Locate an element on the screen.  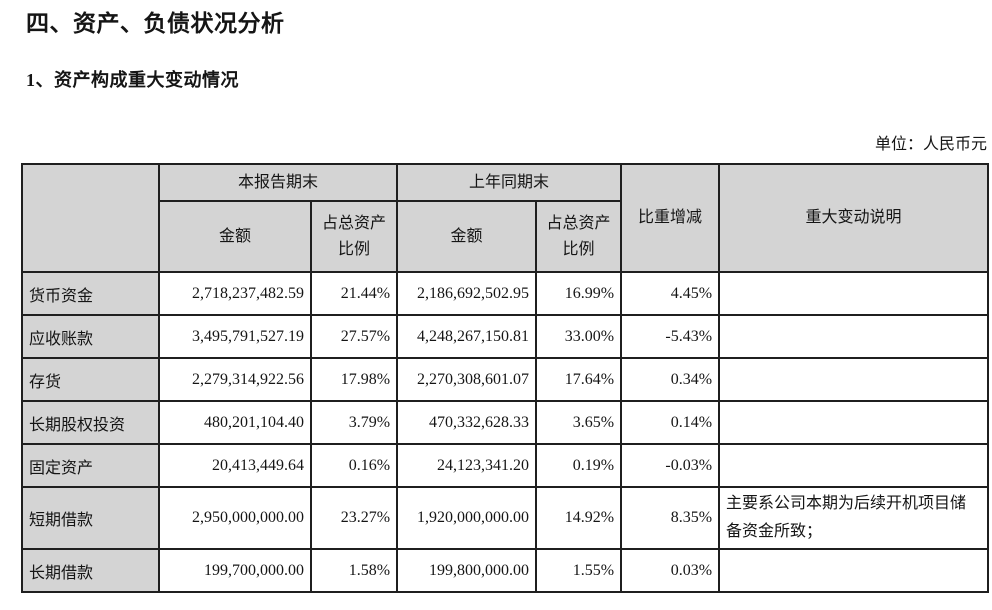
currency-unit-label: 单位：人民币元 is located at coordinates (930, 144).